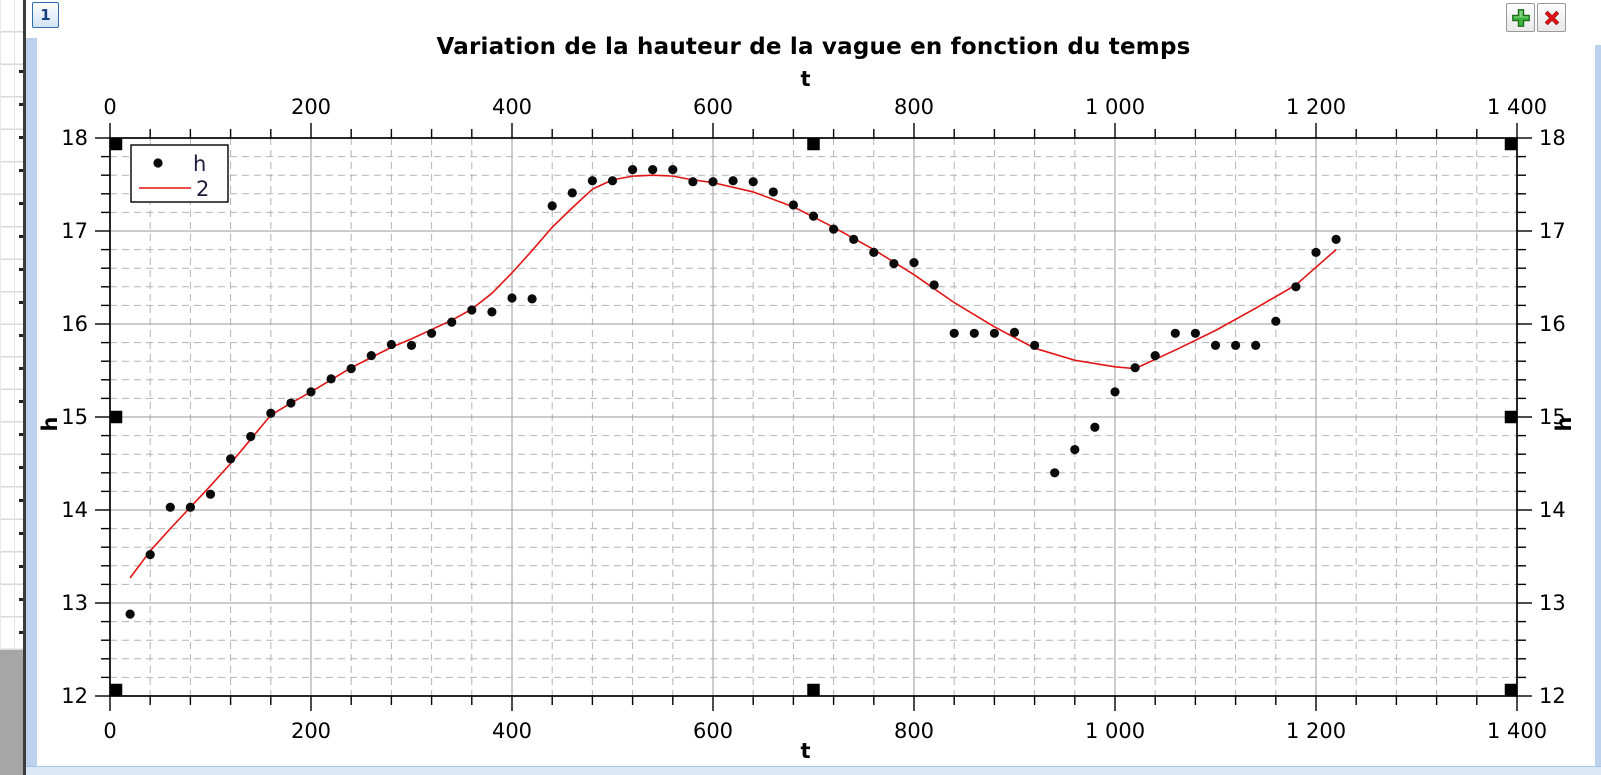 The height and width of the screenshot is (775, 1601). Describe the element at coordinates (512, 107) in the screenshot. I see `x-tick-label-top: 400` at that location.